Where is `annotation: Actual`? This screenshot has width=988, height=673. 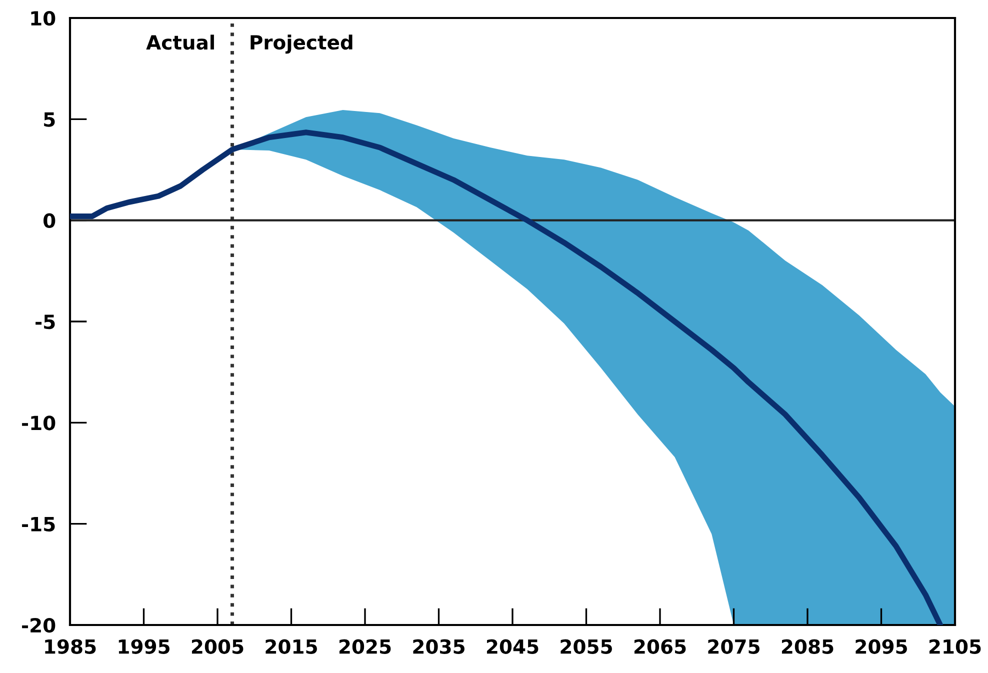 annotation: Actual is located at coordinates (180, 42).